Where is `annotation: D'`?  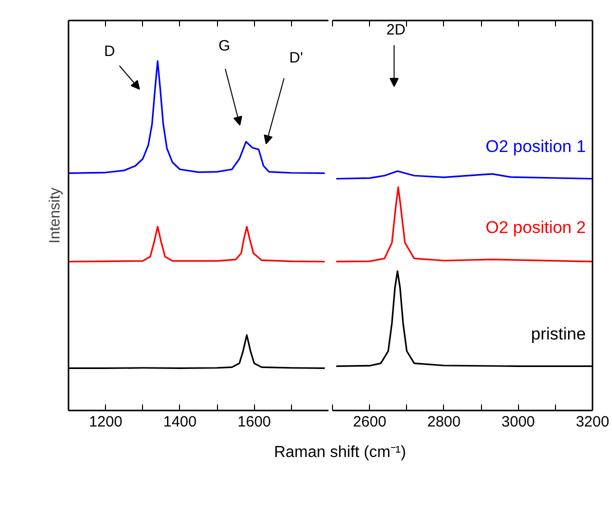 annotation: D' is located at coordinates (296, 58).